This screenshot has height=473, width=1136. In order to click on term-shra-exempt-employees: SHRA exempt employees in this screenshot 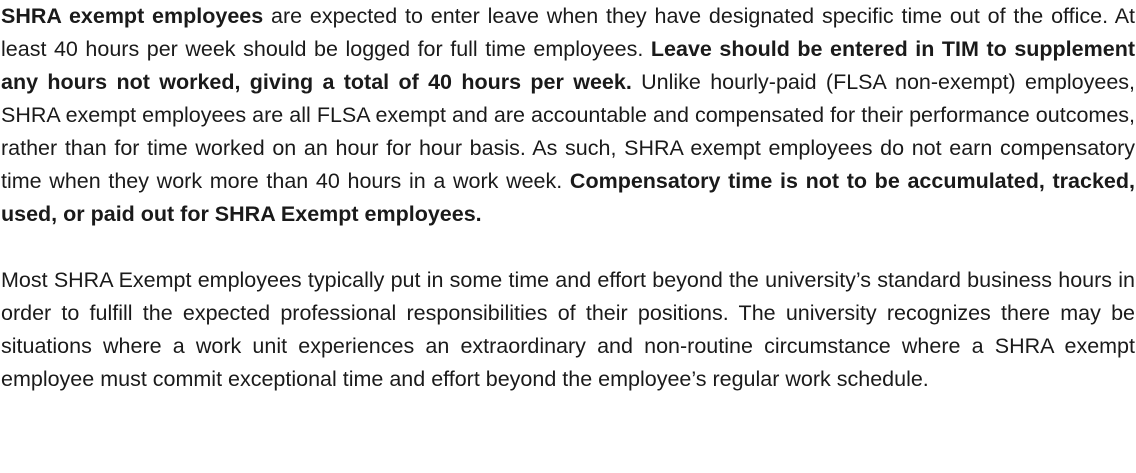, I will do `click(132, 16)`.